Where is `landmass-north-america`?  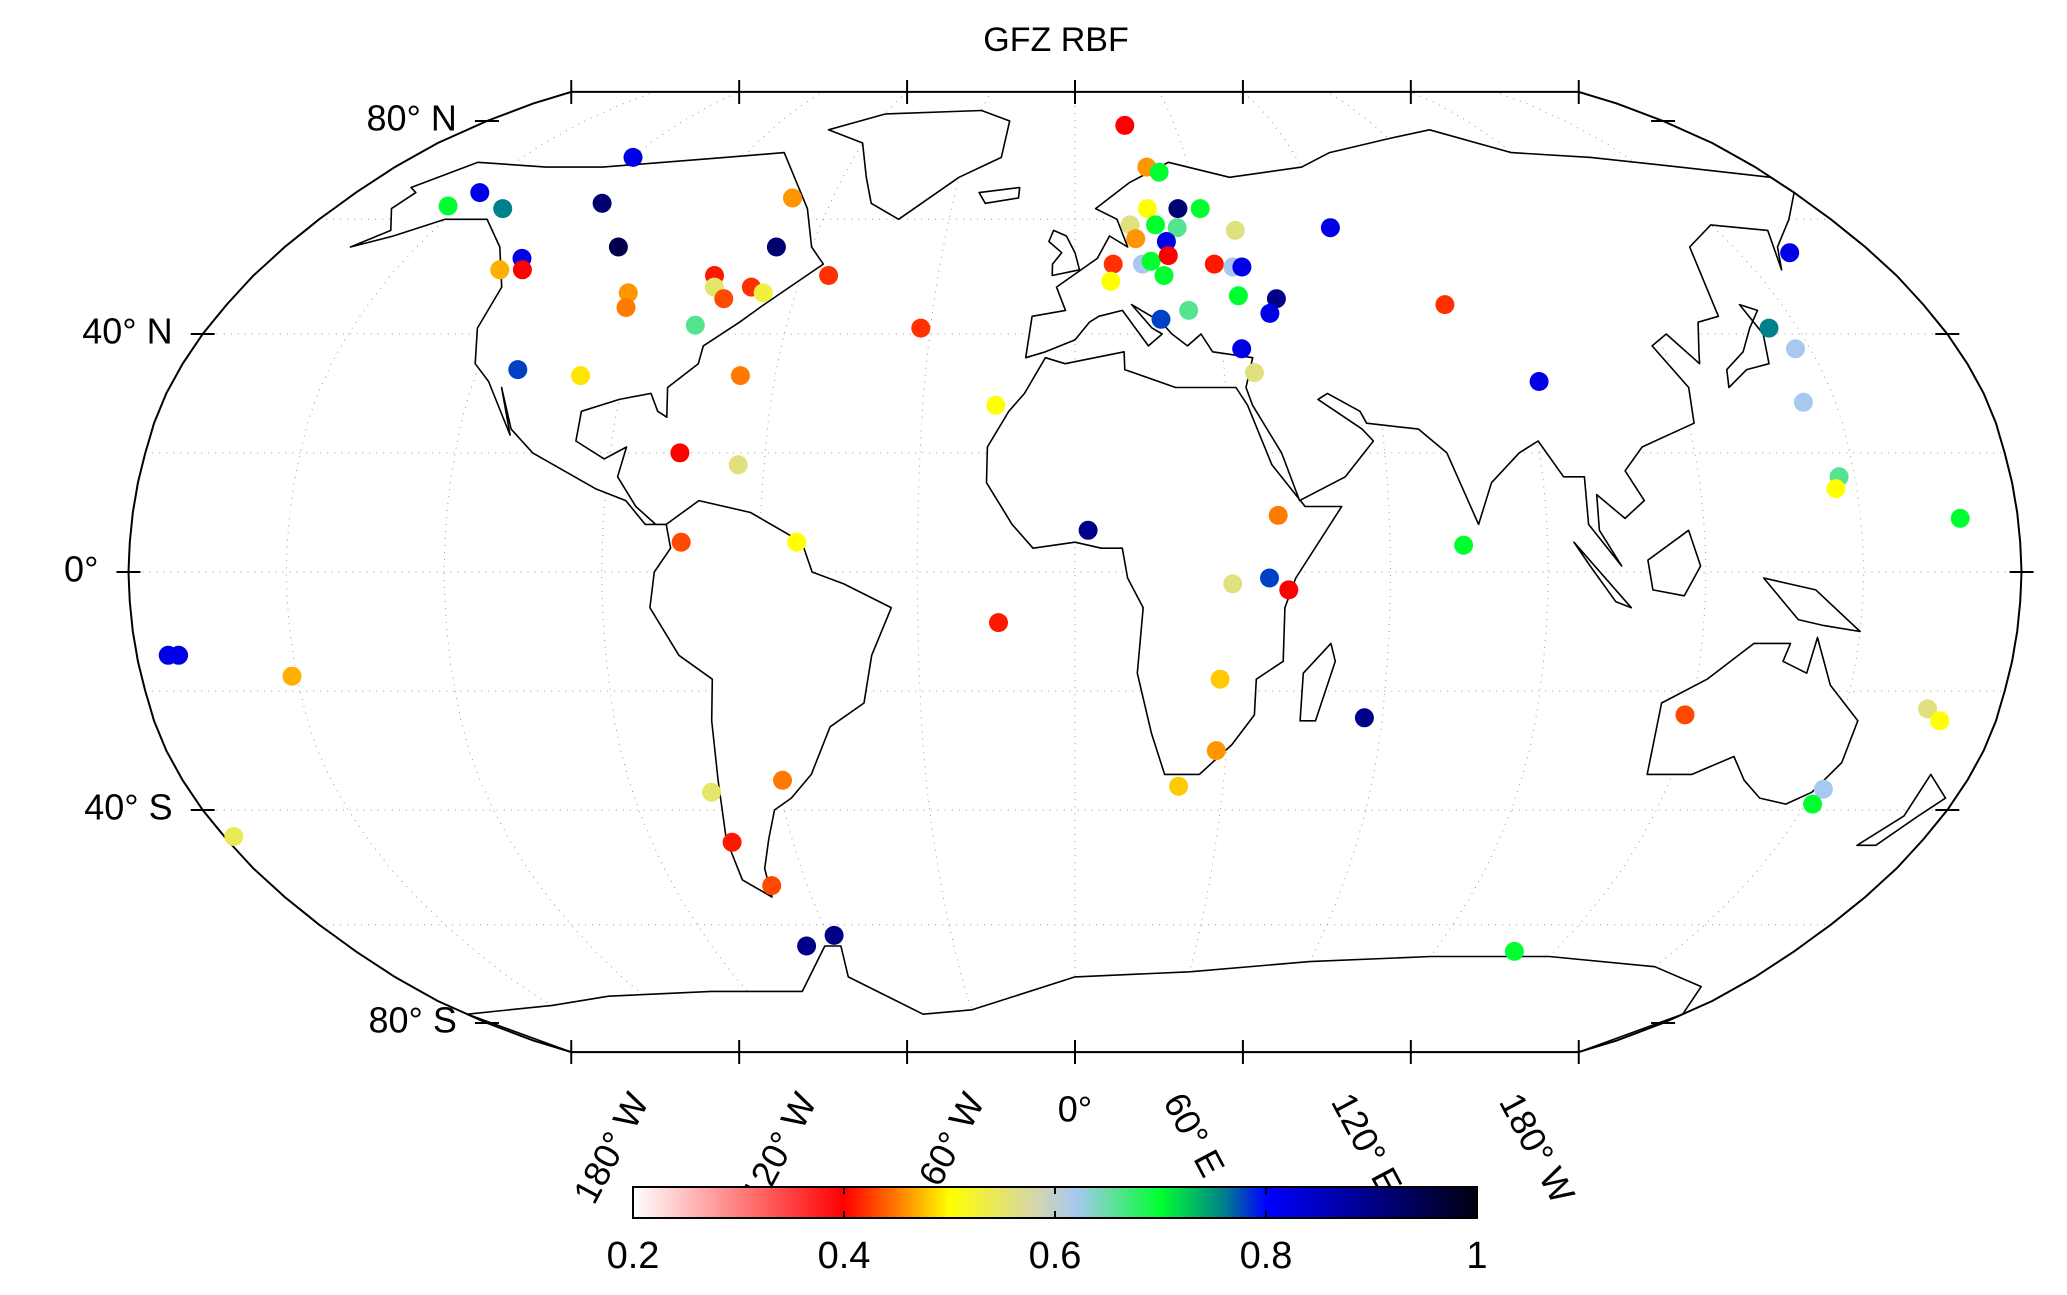
landmass-north-america is located at coordinates (587, 338).